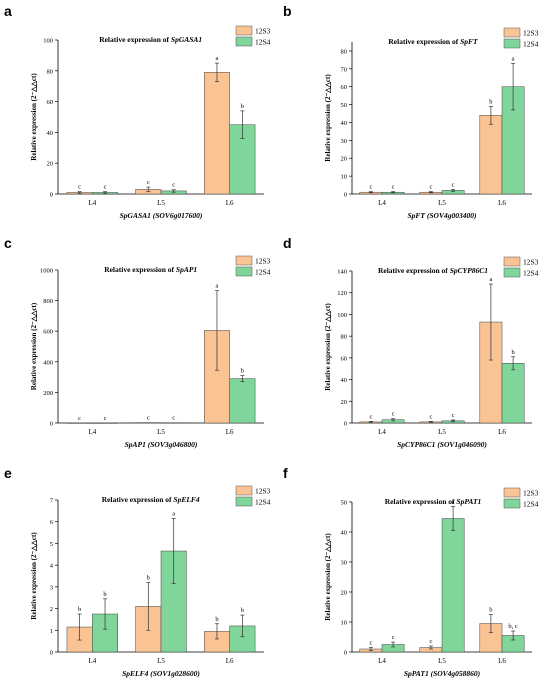 This screenshot has width=550, height=681. I want to click on x-axis-label-id: (SOV1g046090), so click(461, 444).